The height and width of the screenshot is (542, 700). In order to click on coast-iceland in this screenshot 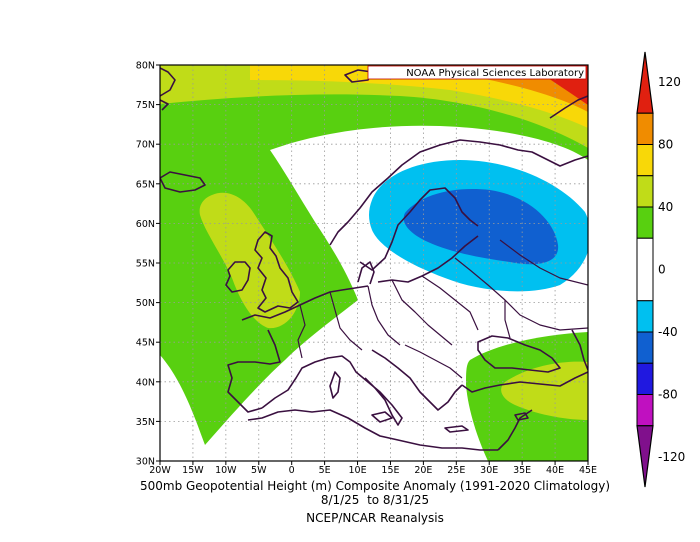, I will do `click(183, 182)`.